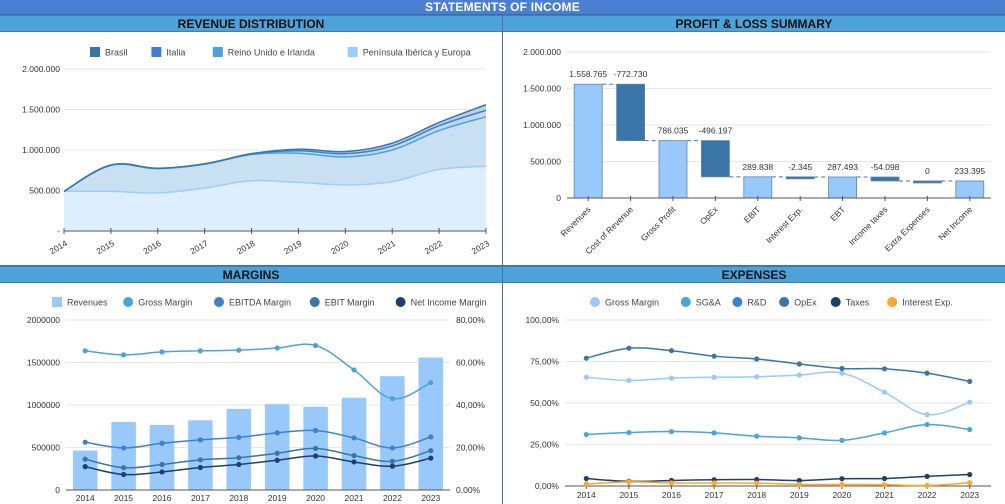  Describe the element at coordinates (468, 490) in the screenshot. I see `y-tick-label-right: 0,00%` at that location.